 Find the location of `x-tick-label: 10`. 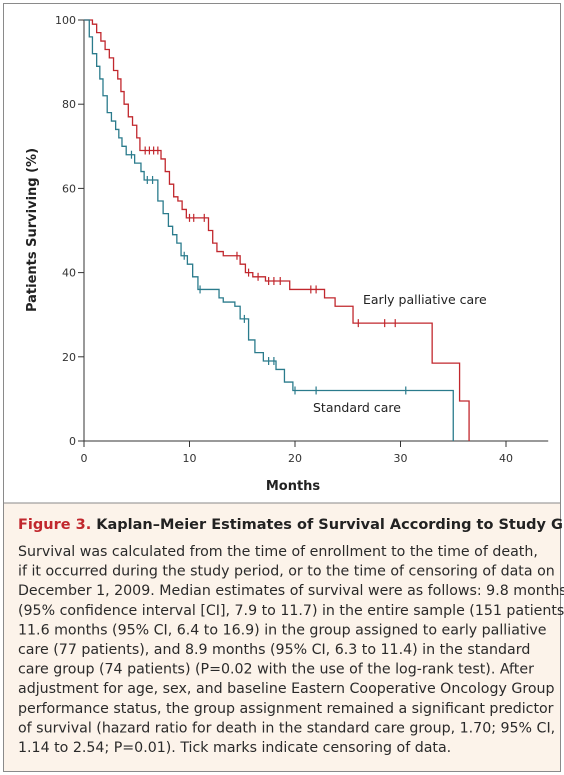

x-tick-label: 10 is located at coordinates (190, 458).